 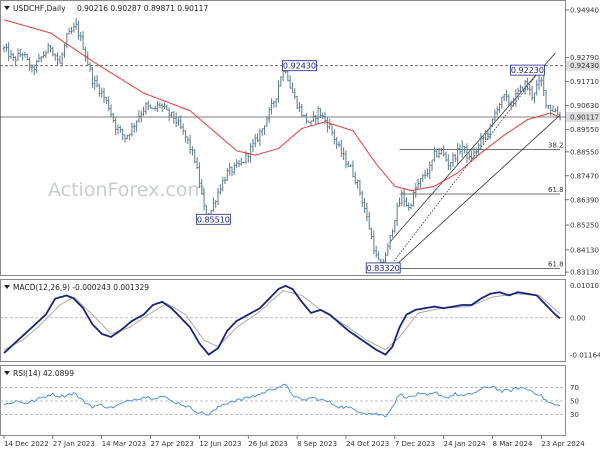 What do you see at coordinates (383, 268) in the screenshot?
I see `price-callout: 0.83320` at bounding box center [383, 268].